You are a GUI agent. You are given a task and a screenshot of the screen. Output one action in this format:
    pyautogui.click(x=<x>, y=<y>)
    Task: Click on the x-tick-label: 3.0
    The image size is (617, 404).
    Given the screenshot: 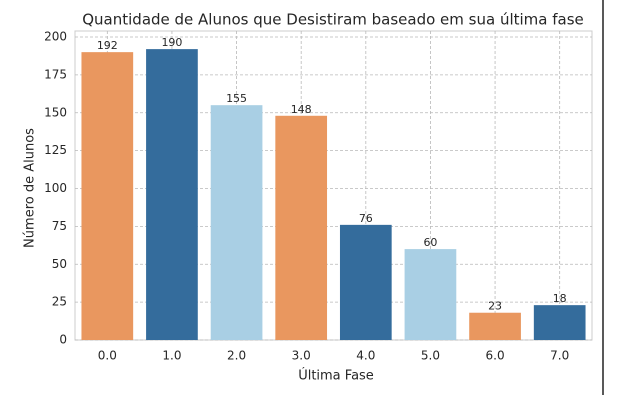 What is the action you would take?
    pyautogui.click(x=301, y=356)
    